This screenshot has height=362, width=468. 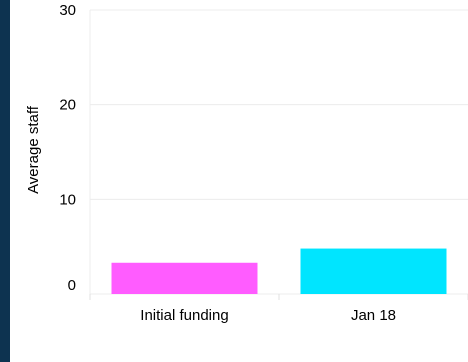 What do you see at coordinates (279, 271) in the screenshot?
I see `bars` at bounding box center [279, 271].